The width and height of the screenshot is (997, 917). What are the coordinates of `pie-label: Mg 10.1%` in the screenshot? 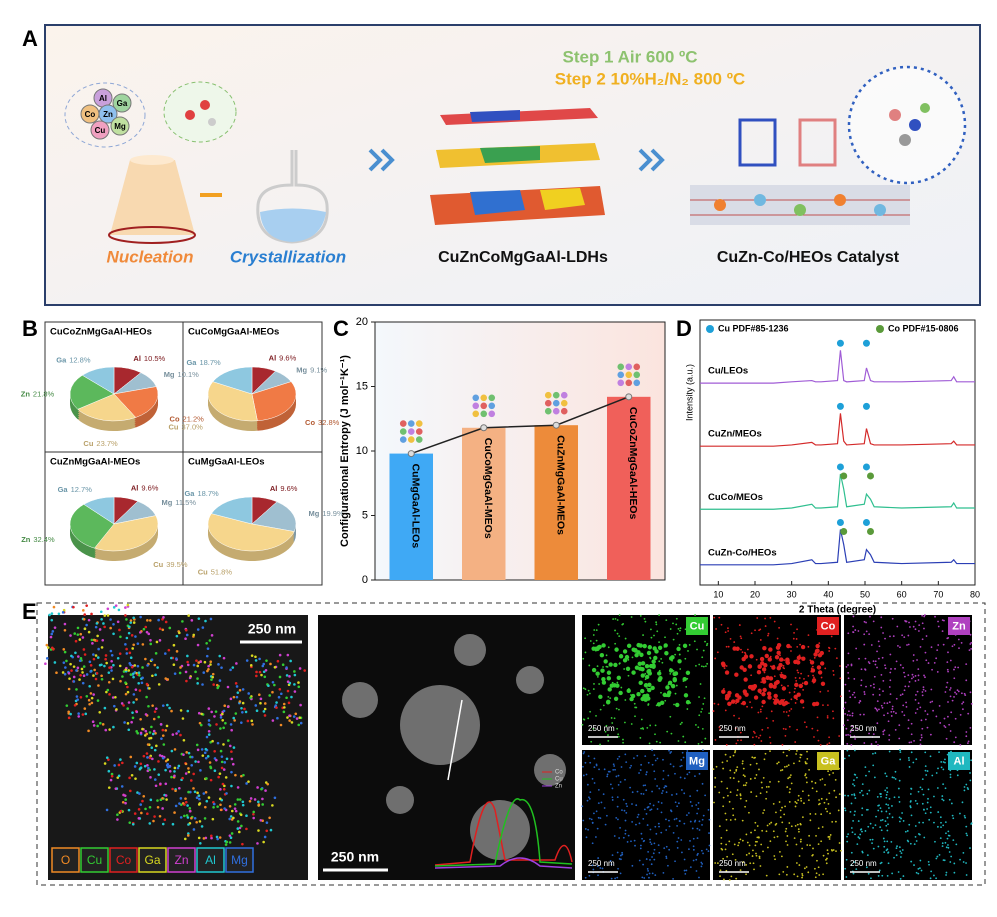 It's located at (181, 374).